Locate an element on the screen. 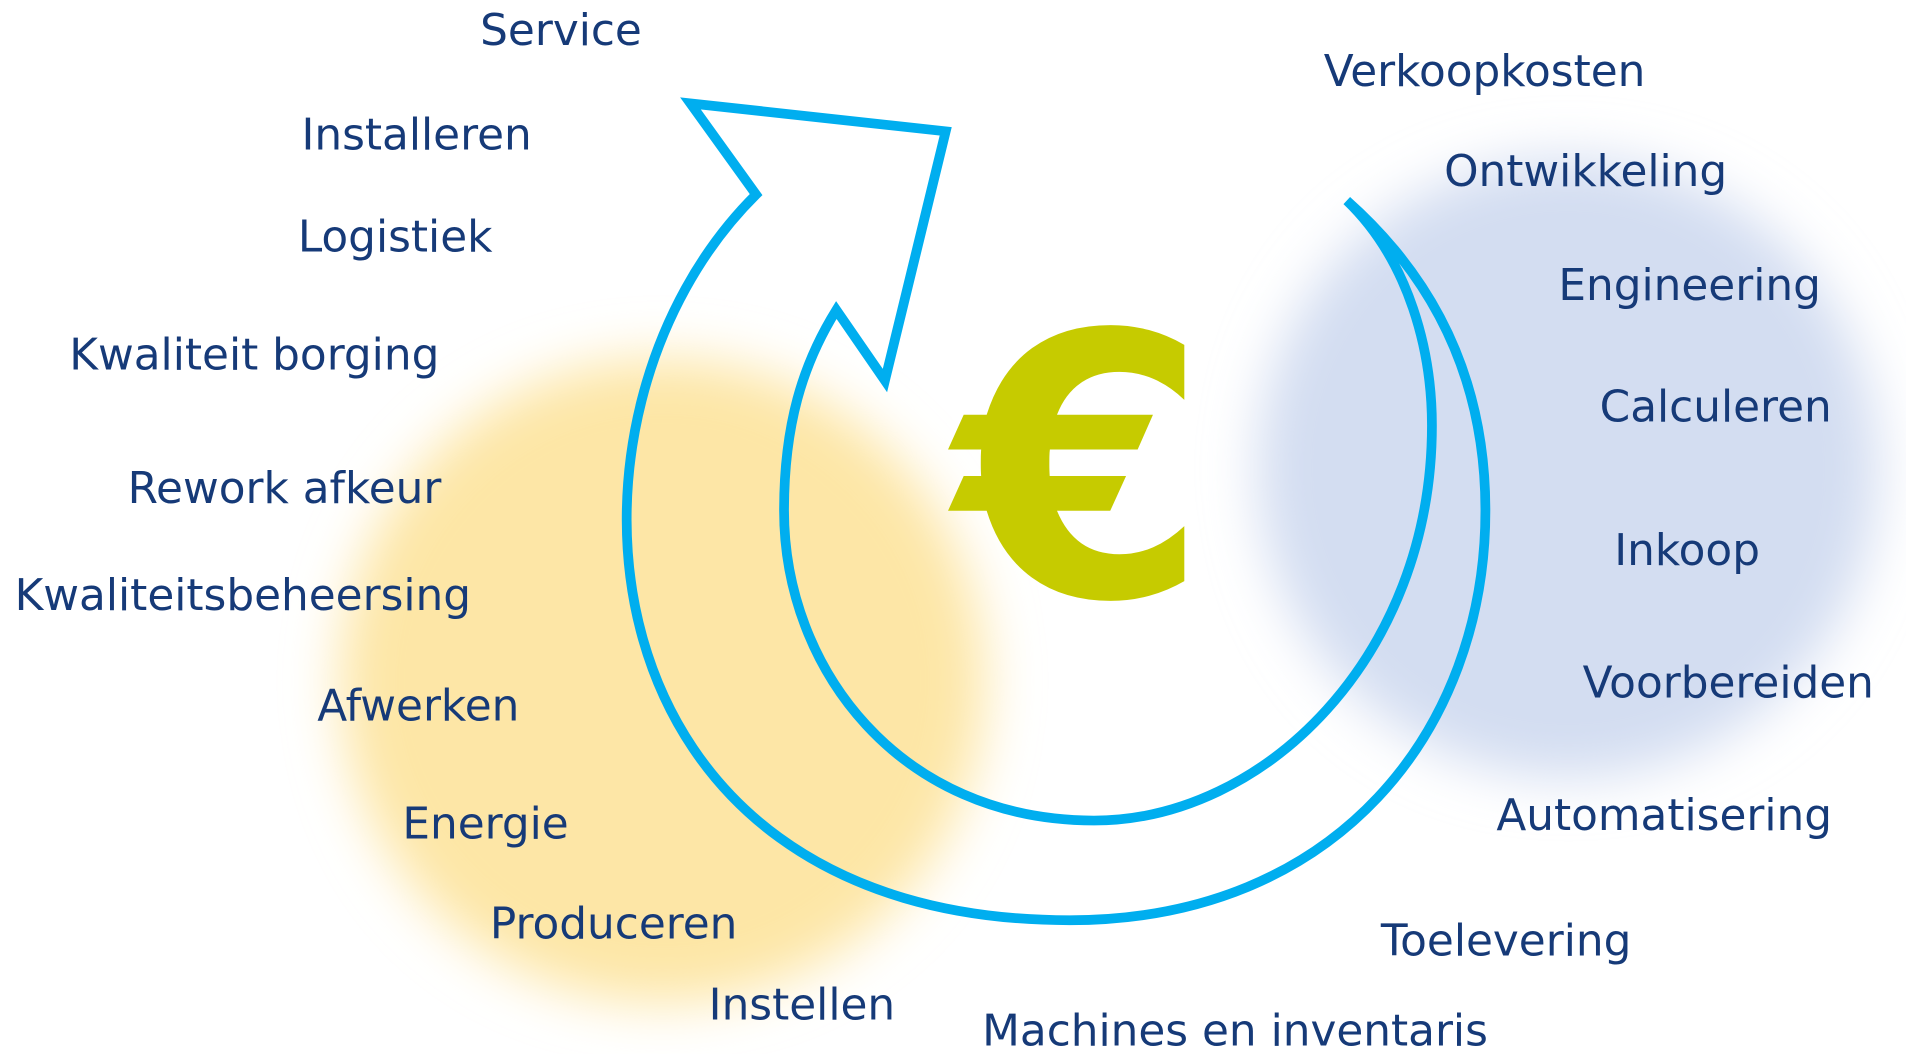 This screenshot has height=1054, width=1906. cost-label: Kwaliteit borging is located at coordinates (254, 354).